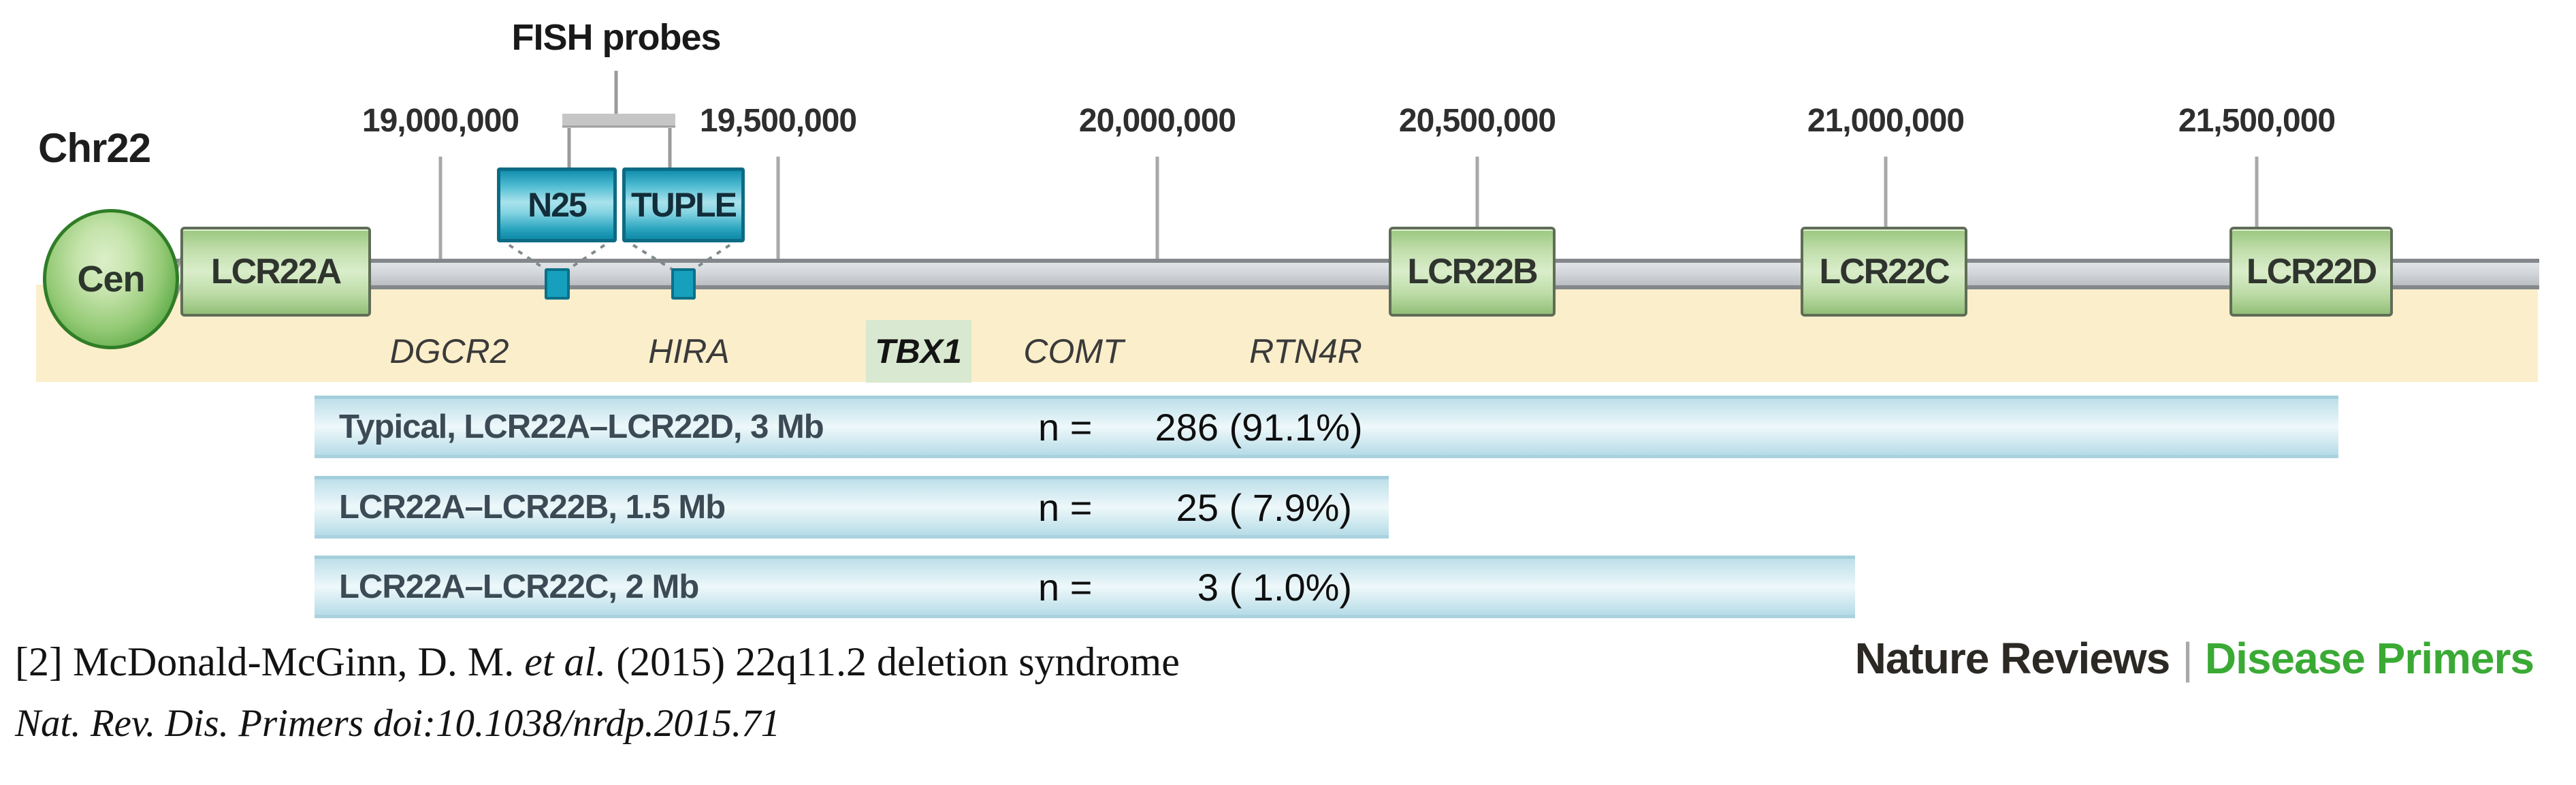 This screenshot has height=785, width=2576. Describe the element at coordinates (1286, 507) in the screenshot. I see `n-percent: ( 7.9%)` at that location.